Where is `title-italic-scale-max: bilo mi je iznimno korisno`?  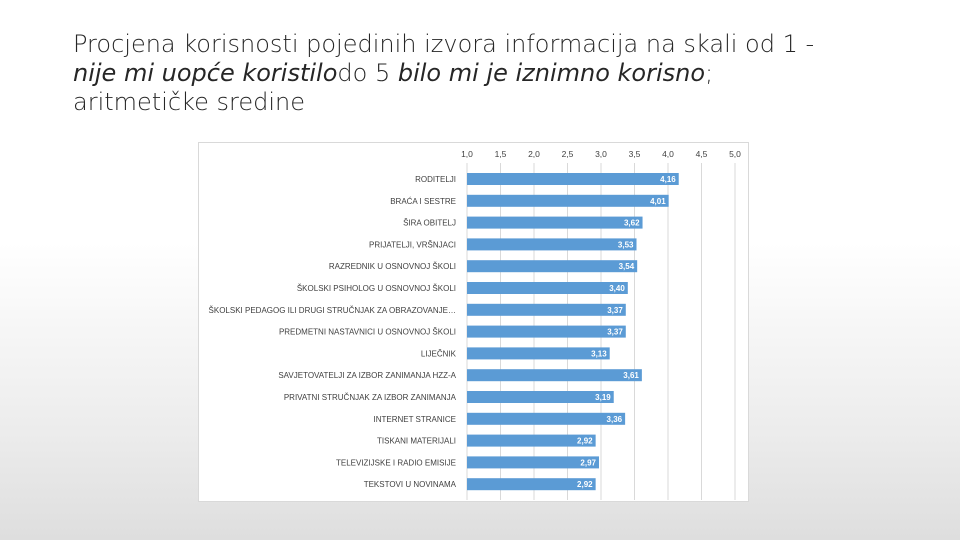 title-italic-scale-max: bilo mi je iznimno korisno is located at coordinates (551, 73).